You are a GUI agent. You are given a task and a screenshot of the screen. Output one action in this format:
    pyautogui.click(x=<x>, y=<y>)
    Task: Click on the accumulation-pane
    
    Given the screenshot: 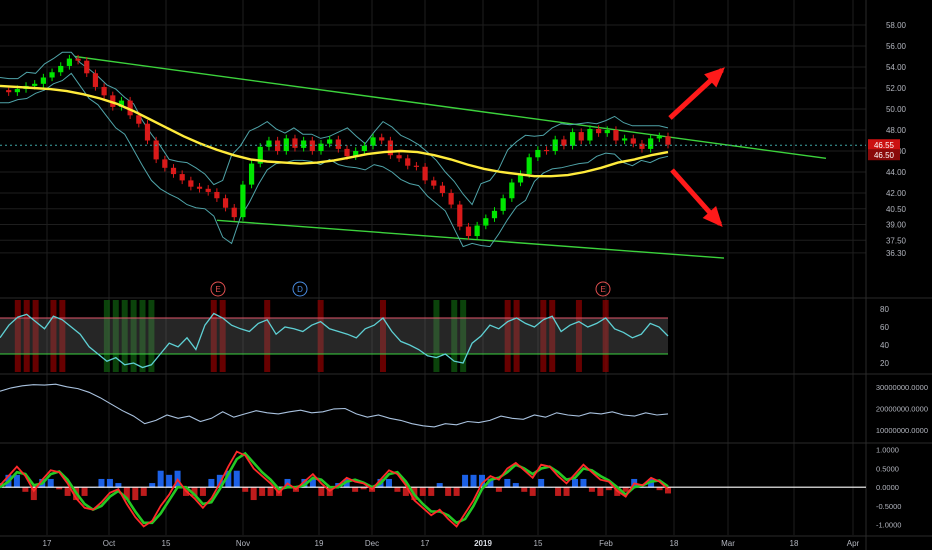 What is the action you would take?
    pyautogui.click(x=334, y=405)
    